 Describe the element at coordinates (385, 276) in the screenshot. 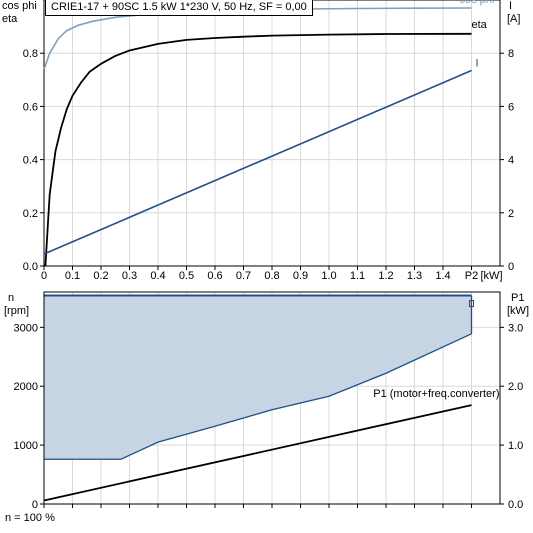

I see `x-tick-label: 1.2` at that location.